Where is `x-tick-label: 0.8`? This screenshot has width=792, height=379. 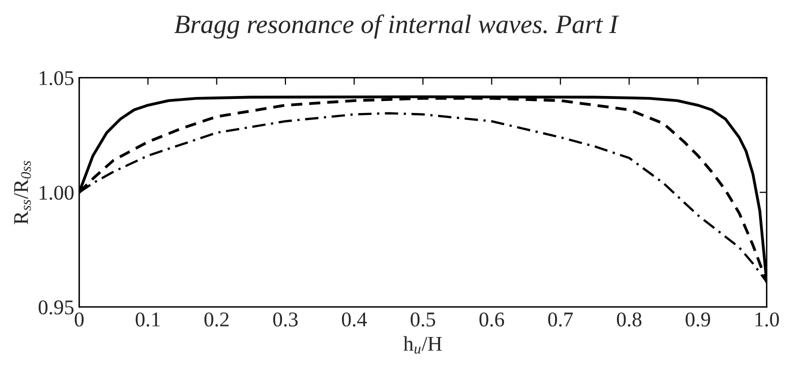 x-tick-label: 0.8 is located at coordinates (629, 319).